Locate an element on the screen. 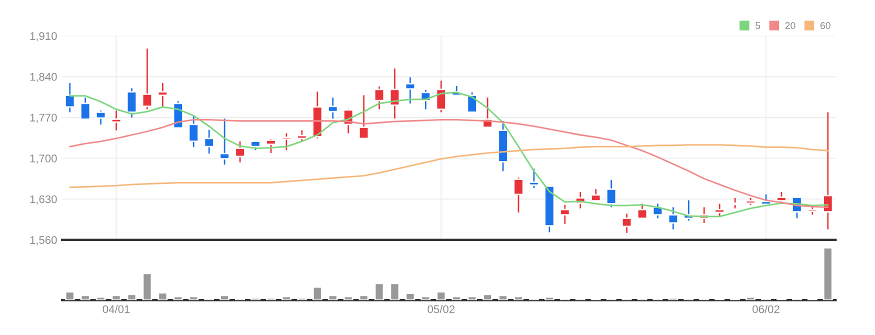  line-series is located at coordinates (449, 166).